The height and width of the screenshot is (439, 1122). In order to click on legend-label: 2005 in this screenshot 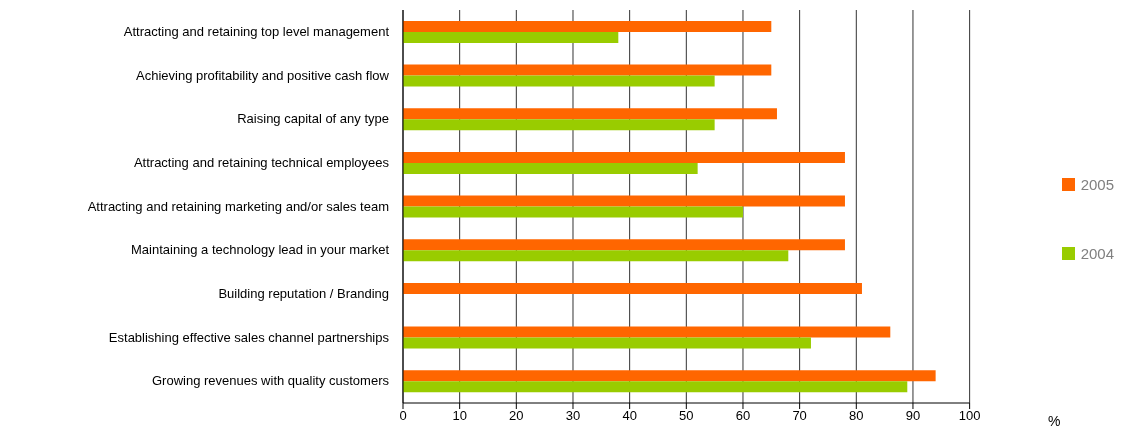, I will do `click(1097, 184)`.